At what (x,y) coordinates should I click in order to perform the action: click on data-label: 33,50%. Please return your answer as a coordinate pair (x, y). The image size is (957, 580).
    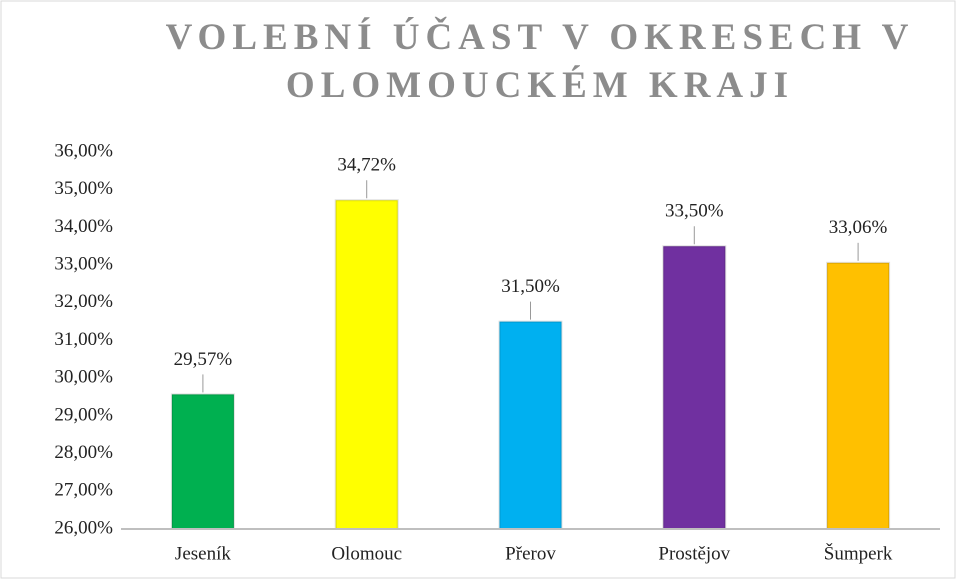
    Looking at the image, I should click on (694, 211).